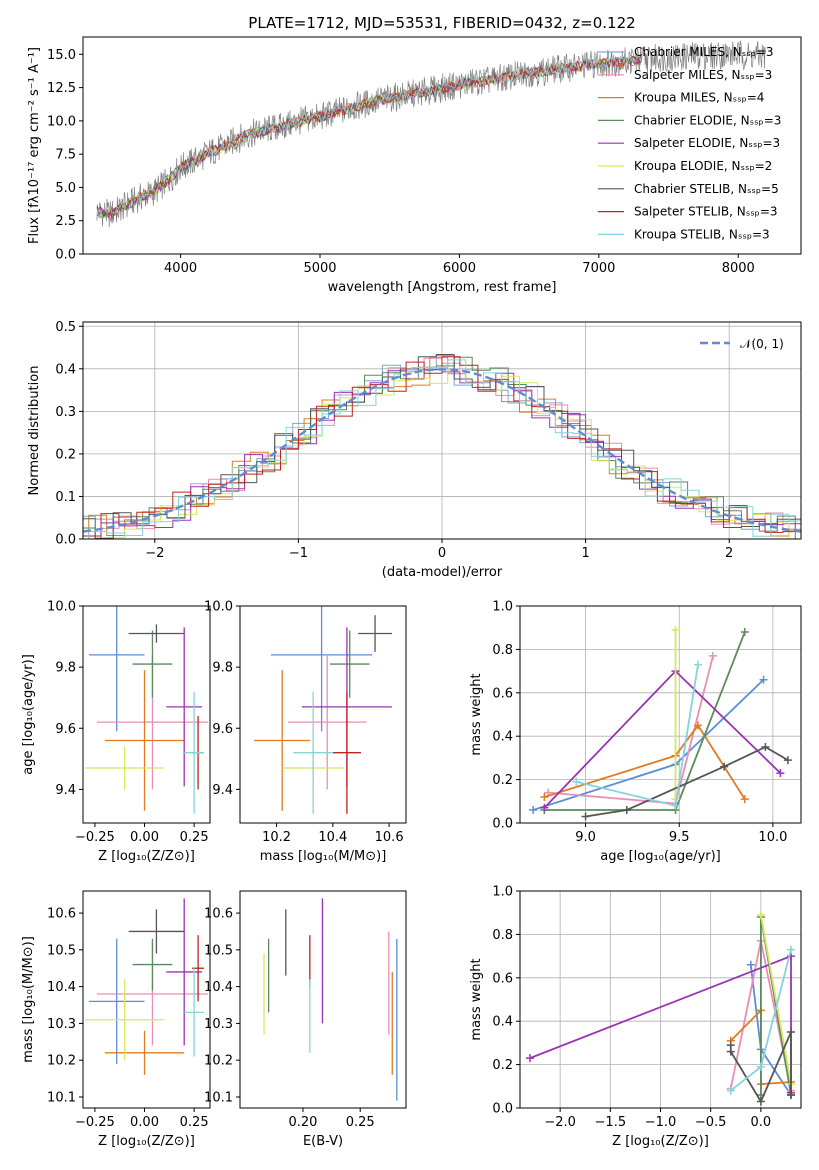 Image resolution: width=819 pixels, height=1170 pixels. I want to click on y-tick-label: 0.5, so click(65, 327).